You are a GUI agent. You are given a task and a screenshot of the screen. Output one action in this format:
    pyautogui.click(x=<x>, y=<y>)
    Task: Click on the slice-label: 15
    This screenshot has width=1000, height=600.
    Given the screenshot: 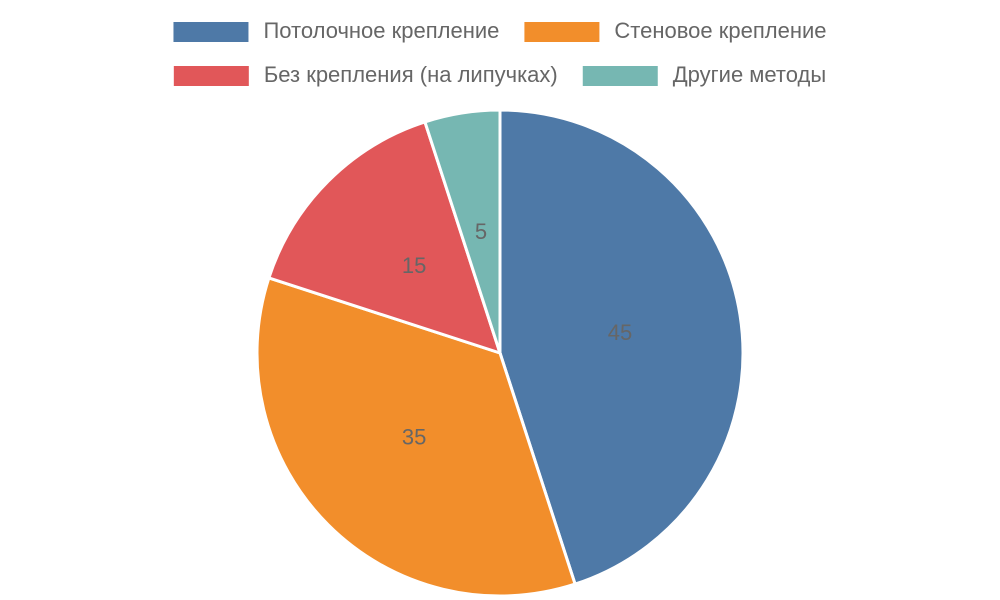 What is the action you would take?
    pyautogui.click(x=414, y=265)
    